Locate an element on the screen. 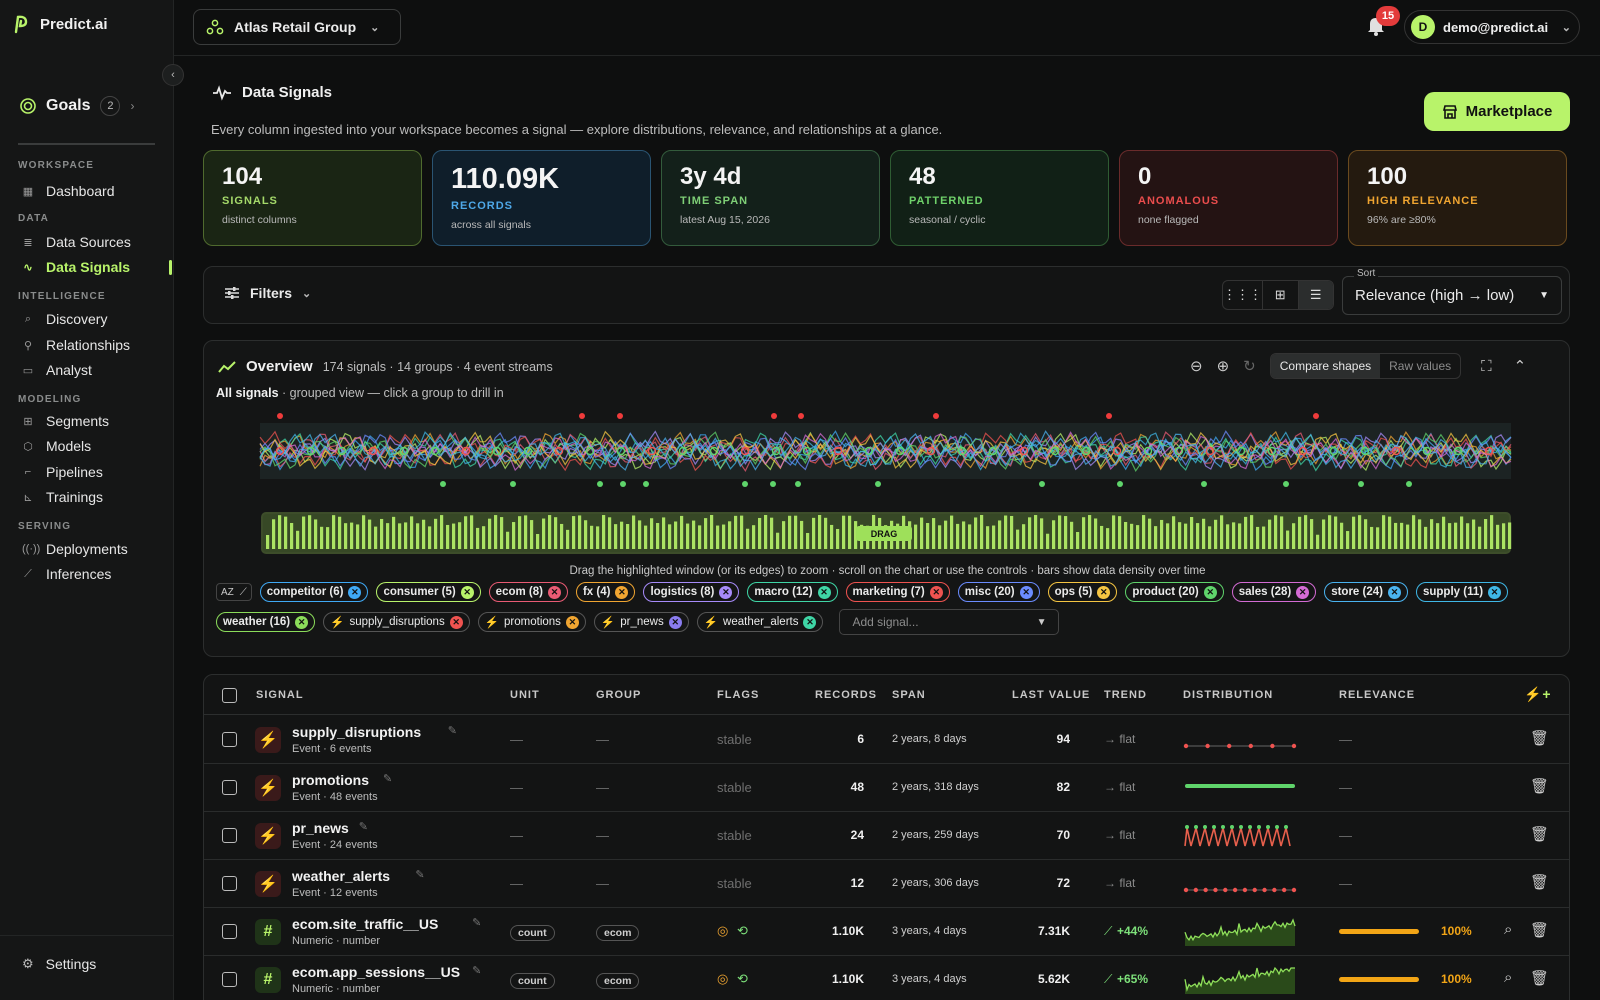  group-chip: weather (16) ✕ is located at coordinates (266, 622).